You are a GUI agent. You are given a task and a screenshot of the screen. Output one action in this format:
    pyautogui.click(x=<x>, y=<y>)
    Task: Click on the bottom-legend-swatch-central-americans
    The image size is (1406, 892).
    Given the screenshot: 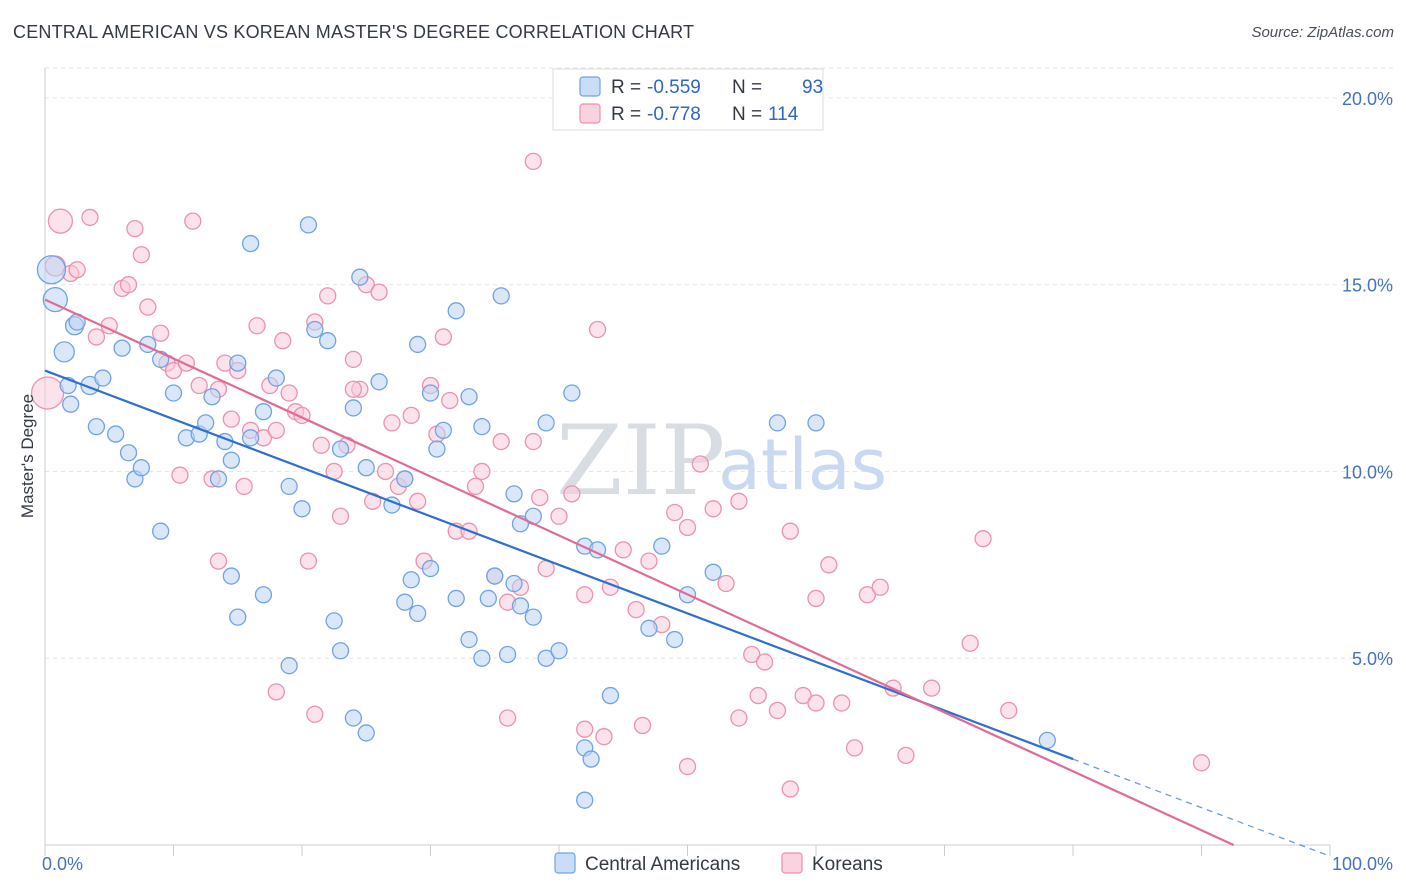 What is the action you would take?
    pyautogui.click(x=565, y=863)
    